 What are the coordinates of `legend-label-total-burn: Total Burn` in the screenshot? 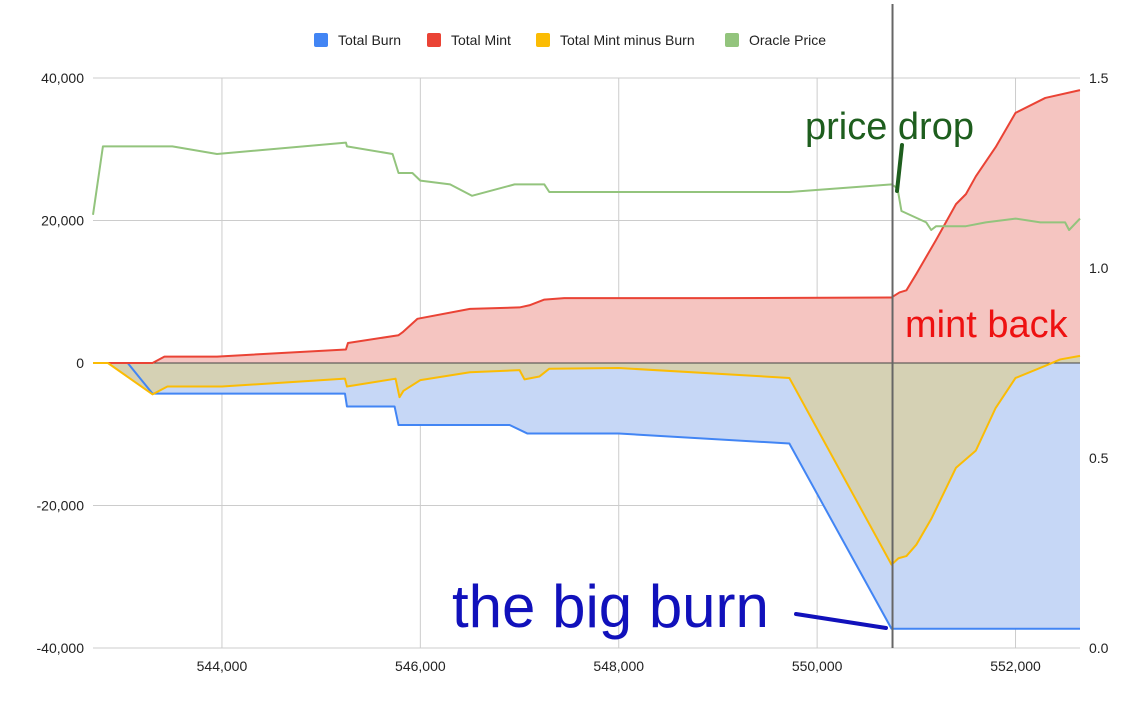 It's located at (369, 40).